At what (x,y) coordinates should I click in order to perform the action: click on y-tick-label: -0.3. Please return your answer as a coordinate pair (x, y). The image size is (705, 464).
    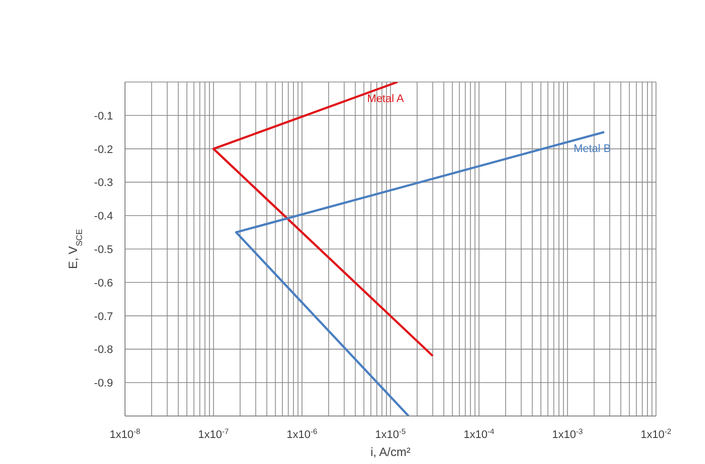
    Looking at the image, I should click on (103, 183).